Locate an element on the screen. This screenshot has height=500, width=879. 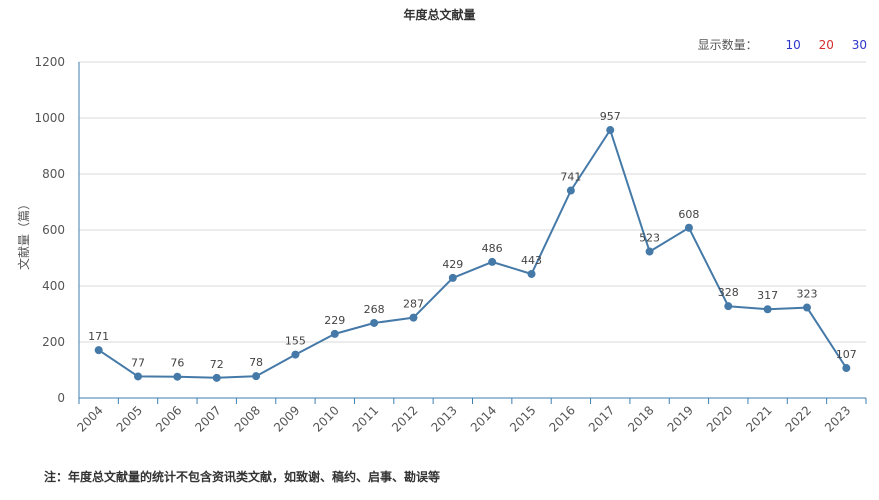
data-label: 72 is located at coordinates (217, 364).